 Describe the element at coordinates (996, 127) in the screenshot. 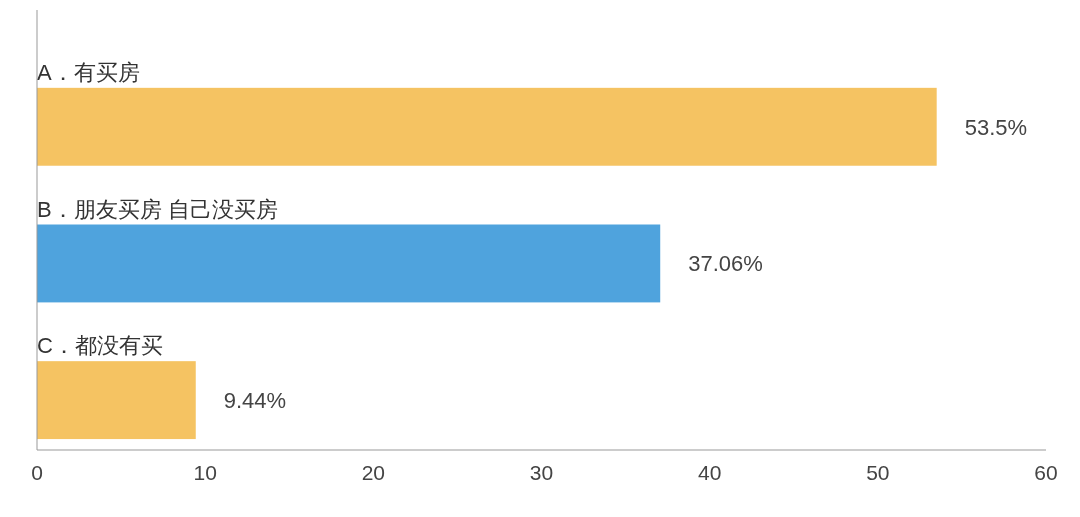

I see `data-label: 53.5%` at that location.